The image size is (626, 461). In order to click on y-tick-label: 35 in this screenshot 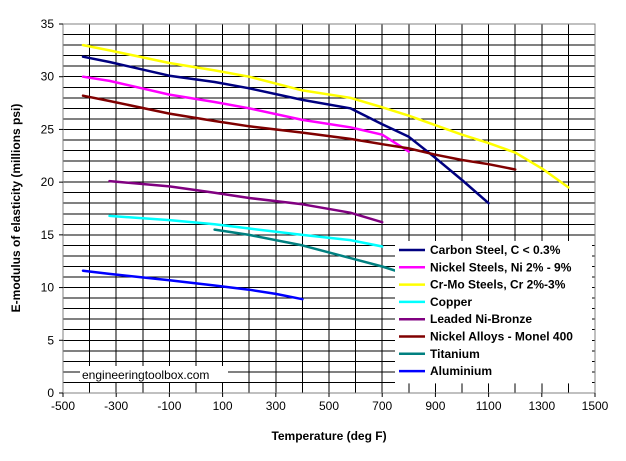, I will do `click(48, 24)`.